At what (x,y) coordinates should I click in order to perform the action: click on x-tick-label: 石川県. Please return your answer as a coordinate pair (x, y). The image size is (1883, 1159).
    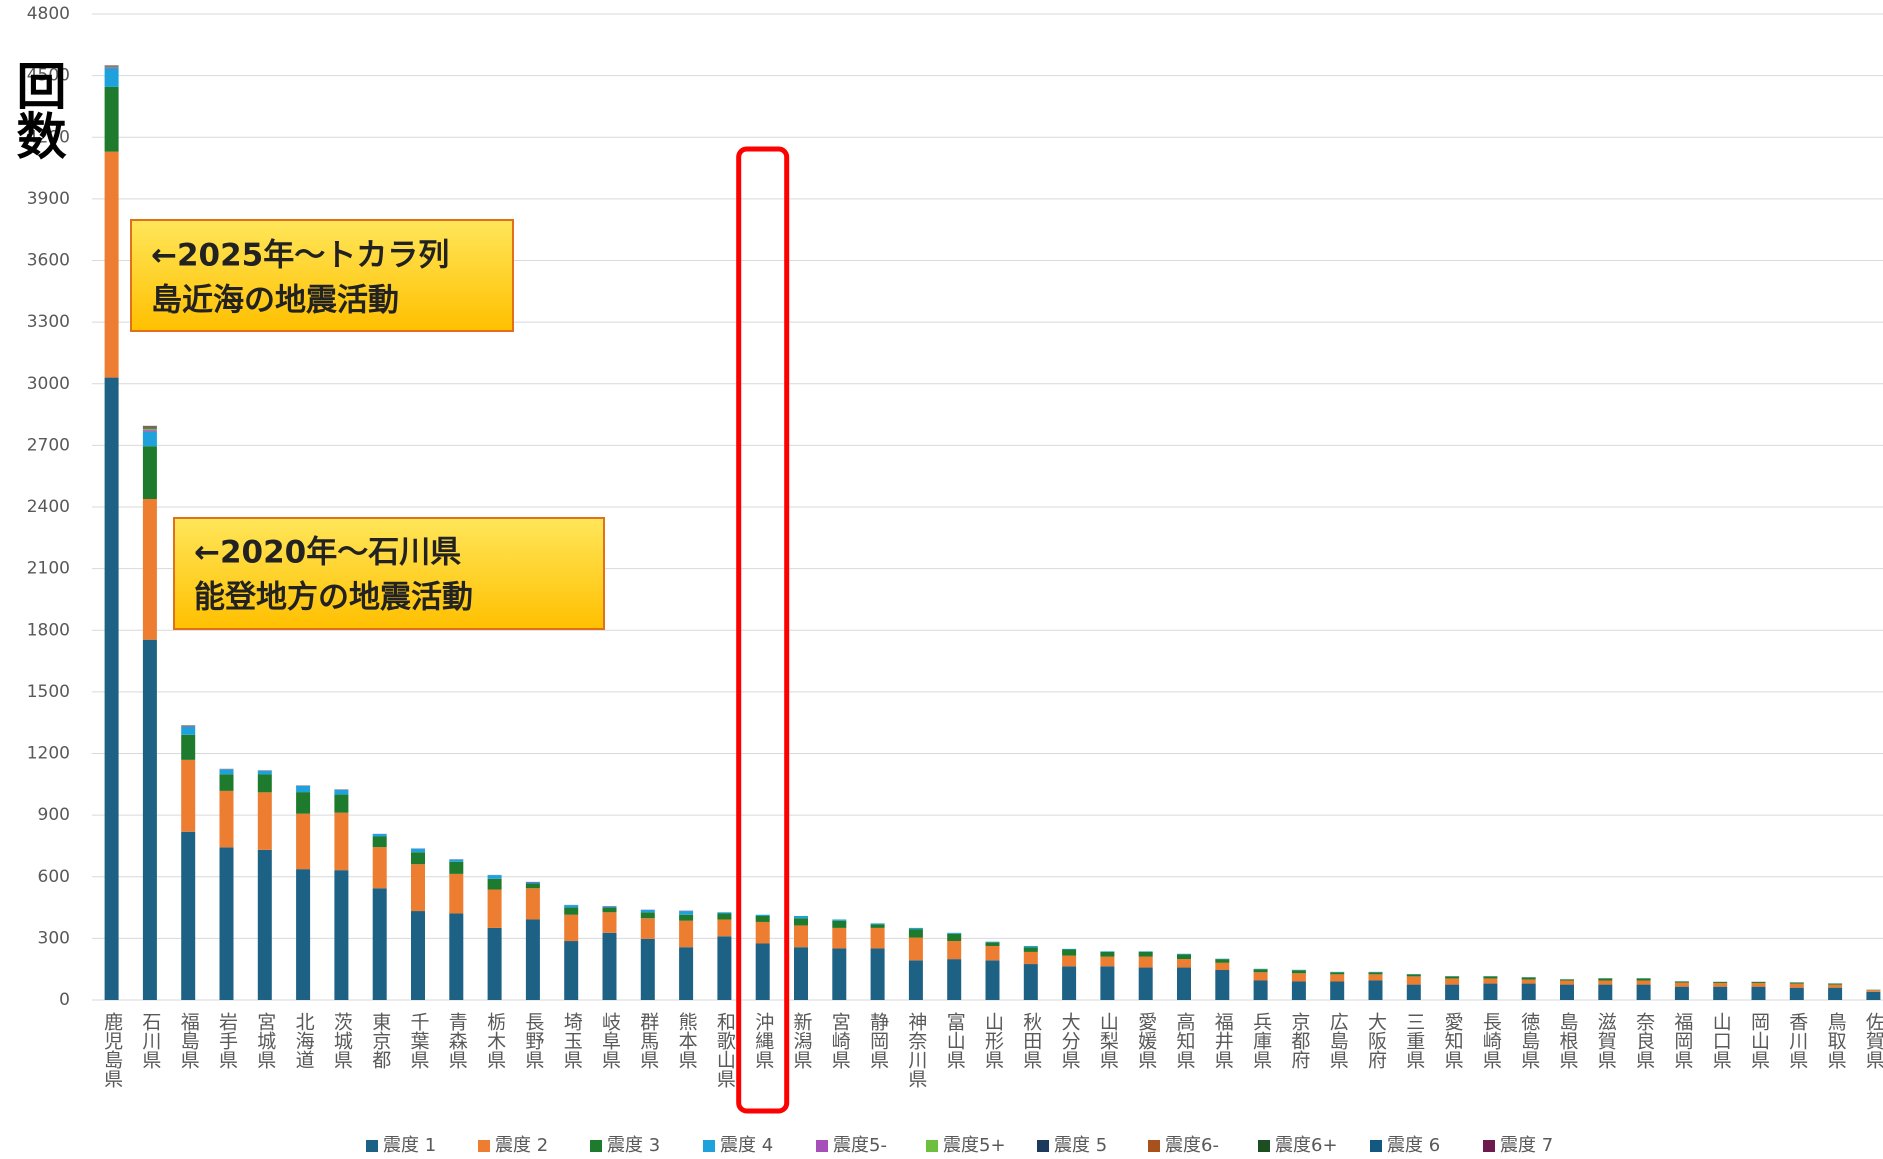
    Looking at the image, I should click on (150, 1040).